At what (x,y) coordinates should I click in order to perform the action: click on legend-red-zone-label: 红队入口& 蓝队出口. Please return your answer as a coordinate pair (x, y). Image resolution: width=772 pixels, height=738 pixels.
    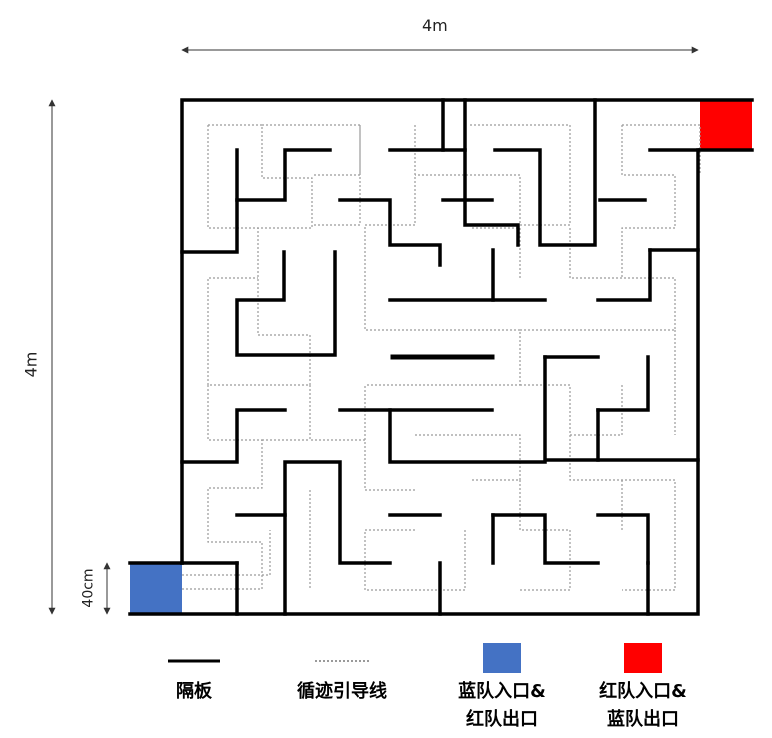
    Looking at the image, I should click on (643, 706).